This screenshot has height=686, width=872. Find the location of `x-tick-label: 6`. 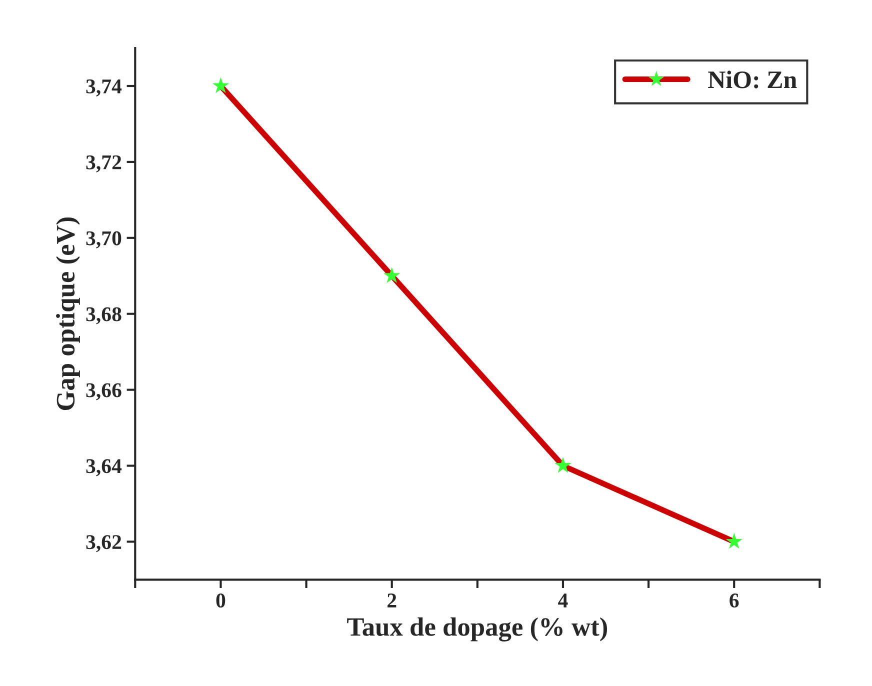

x-tick-label: 6 is located at coordinates (734, 601).